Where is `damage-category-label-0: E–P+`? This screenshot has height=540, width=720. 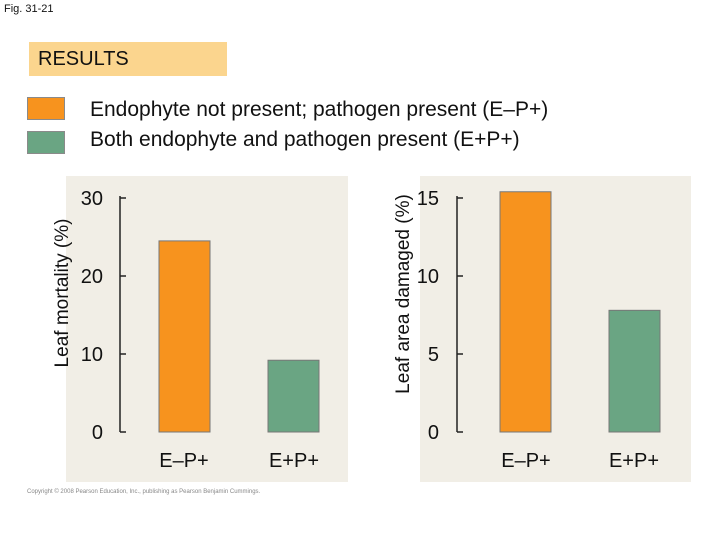 damage-category-label-0: E–P+ is located at coordinates (525, 461).